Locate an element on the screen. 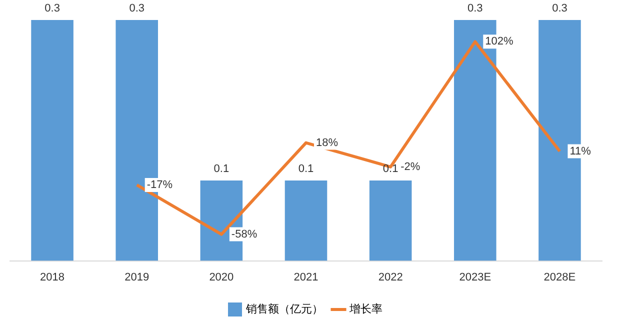  x-tick-label: 2022 is located at coordinates (390, 277).